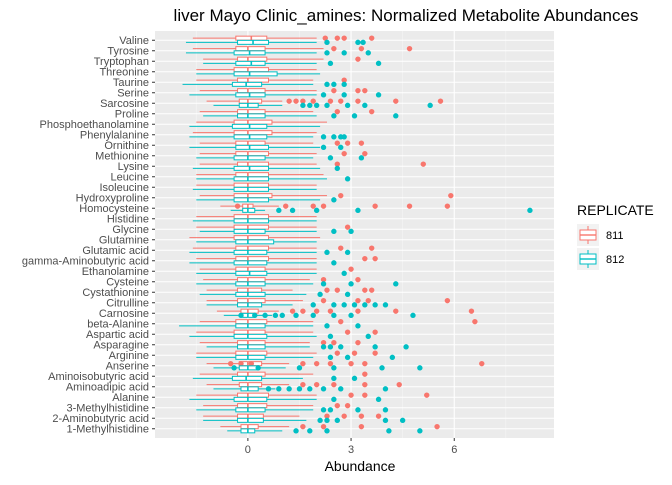 The width and height of the screenshot is (672, 485). What do you see at coordinates (98, 377) in the screenshot?
I see `y-tick-label: Aminoisobutyric acid` at bounding box center [98, 377].